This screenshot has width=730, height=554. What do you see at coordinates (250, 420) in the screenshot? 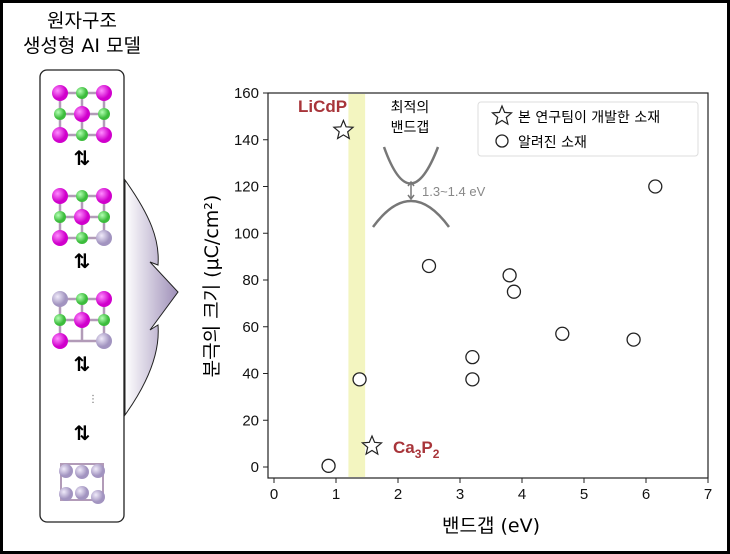
I see `y-tick-label: 20` at bounding box center [250, 420].